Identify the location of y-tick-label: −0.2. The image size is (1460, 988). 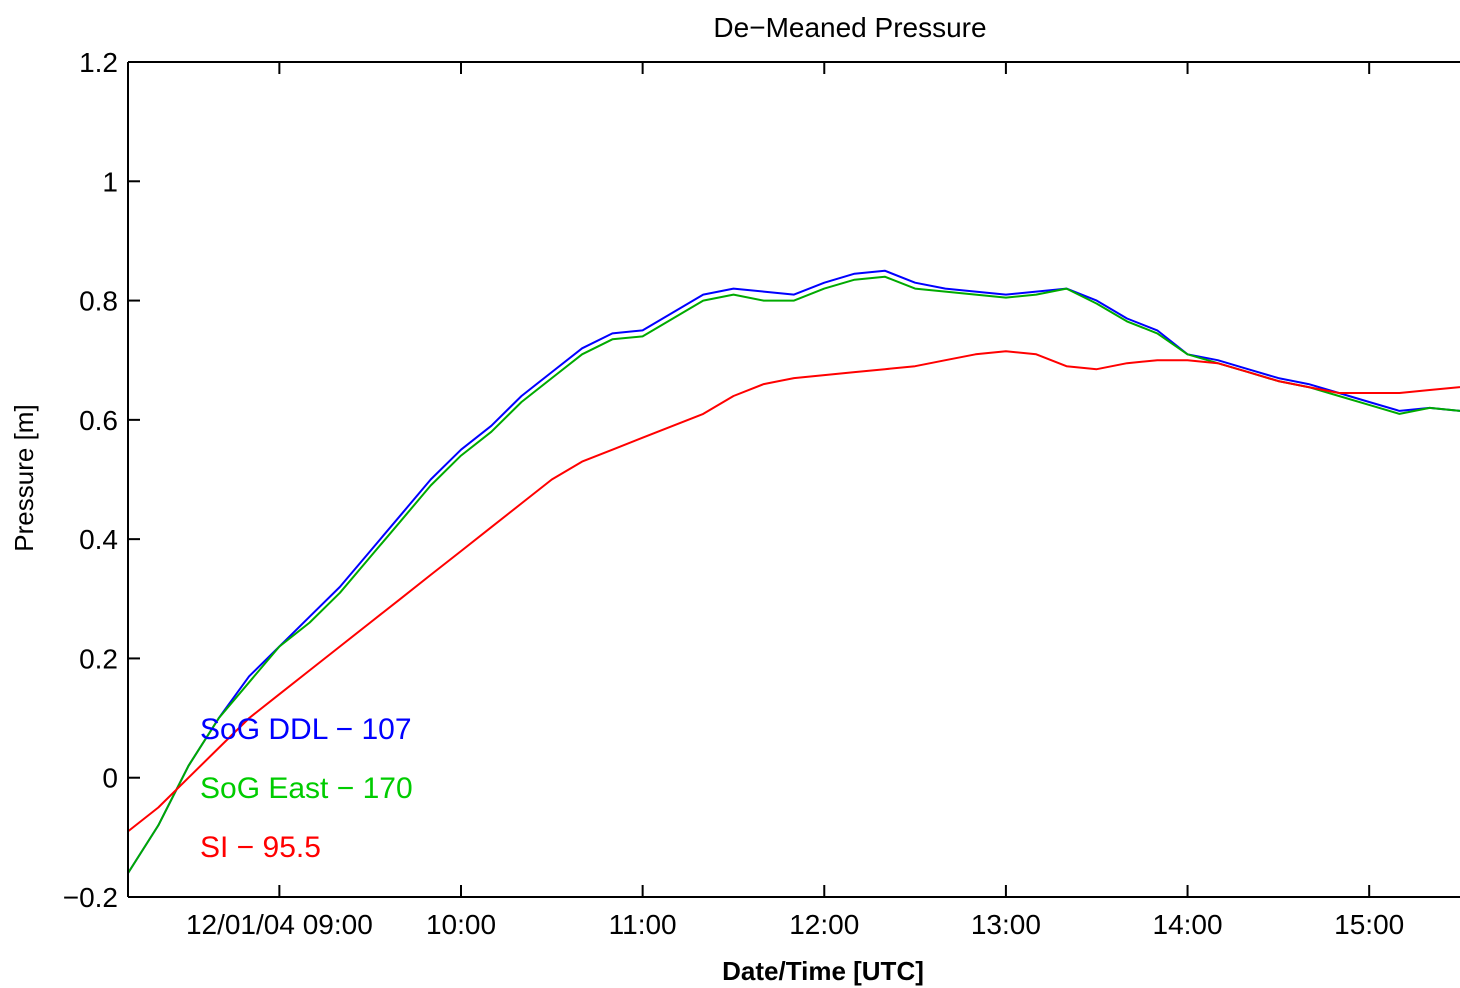
(90, 897).